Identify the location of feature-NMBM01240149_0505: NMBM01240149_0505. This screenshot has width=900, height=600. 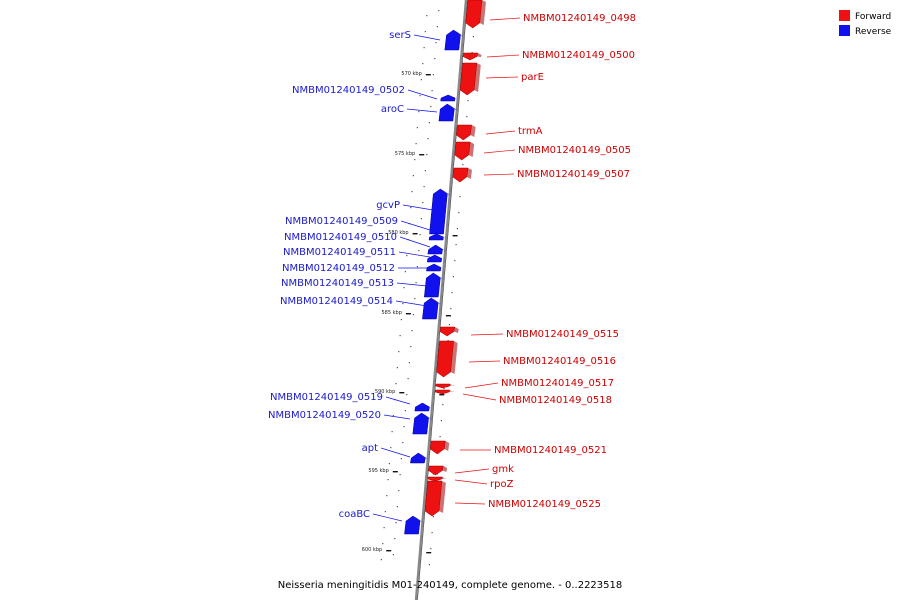
(542, 151).